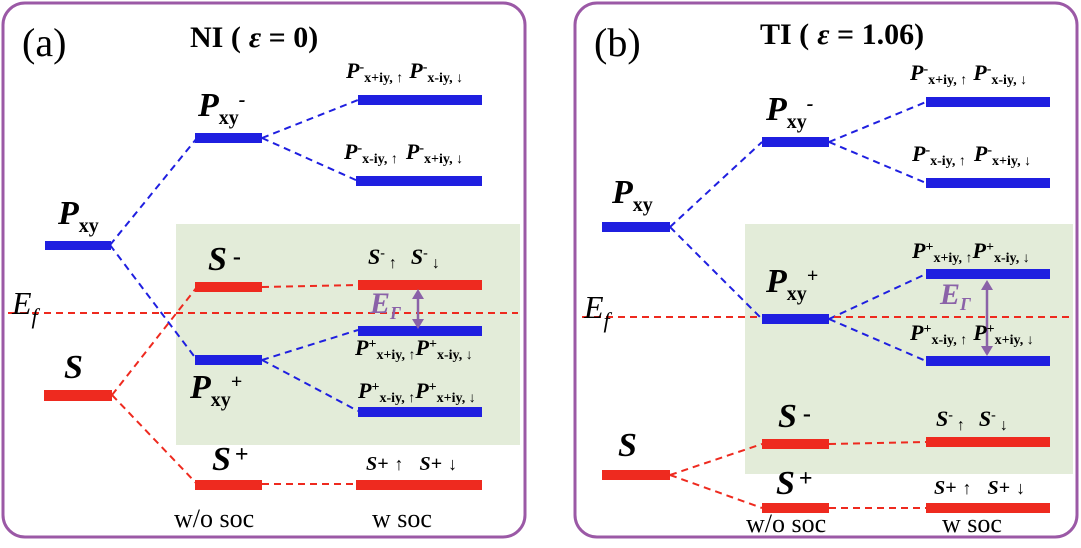 Image resolution: width=1081 pixels, height=548 pixels. I want to click on panel-a-soc-p-minus-top-label: P-x+iy, ↑ P-x-iy, ↓, so click(404, 72).